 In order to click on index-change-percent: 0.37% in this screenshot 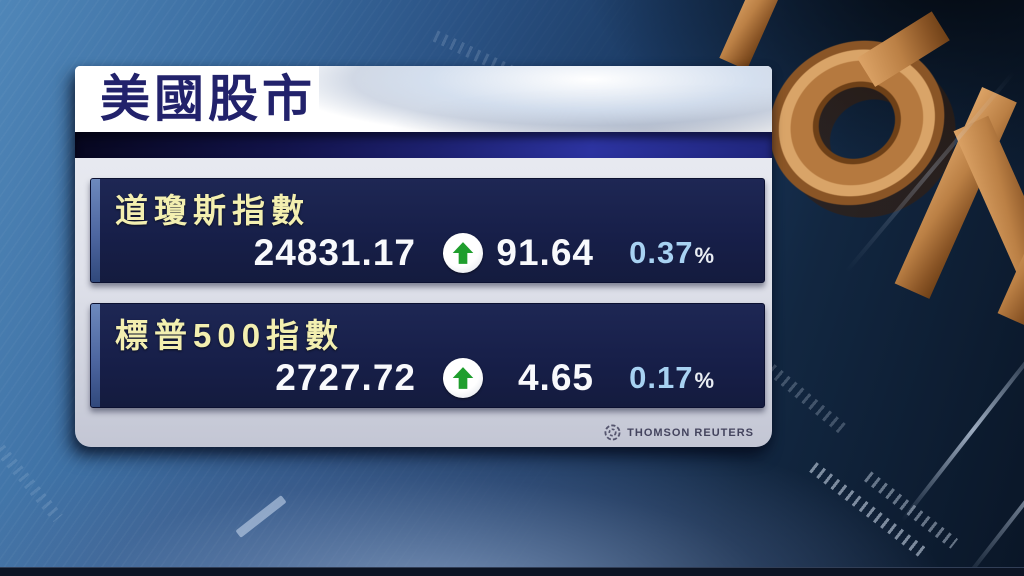, I will do `click(652, 256)`.